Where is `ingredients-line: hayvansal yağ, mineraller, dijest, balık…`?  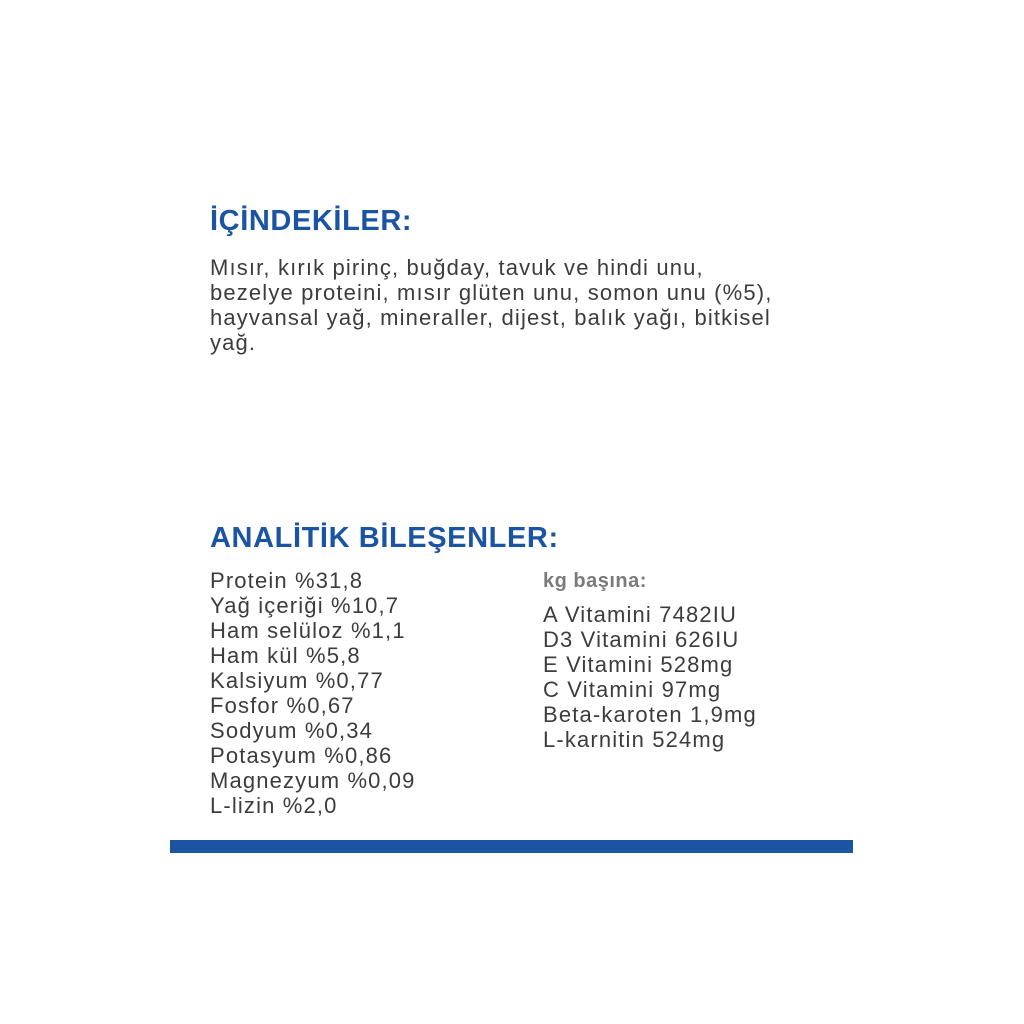
ingredients-line: hayvansal yağ, mineraller, dijest, balık… is located at coordinates (490, 317).